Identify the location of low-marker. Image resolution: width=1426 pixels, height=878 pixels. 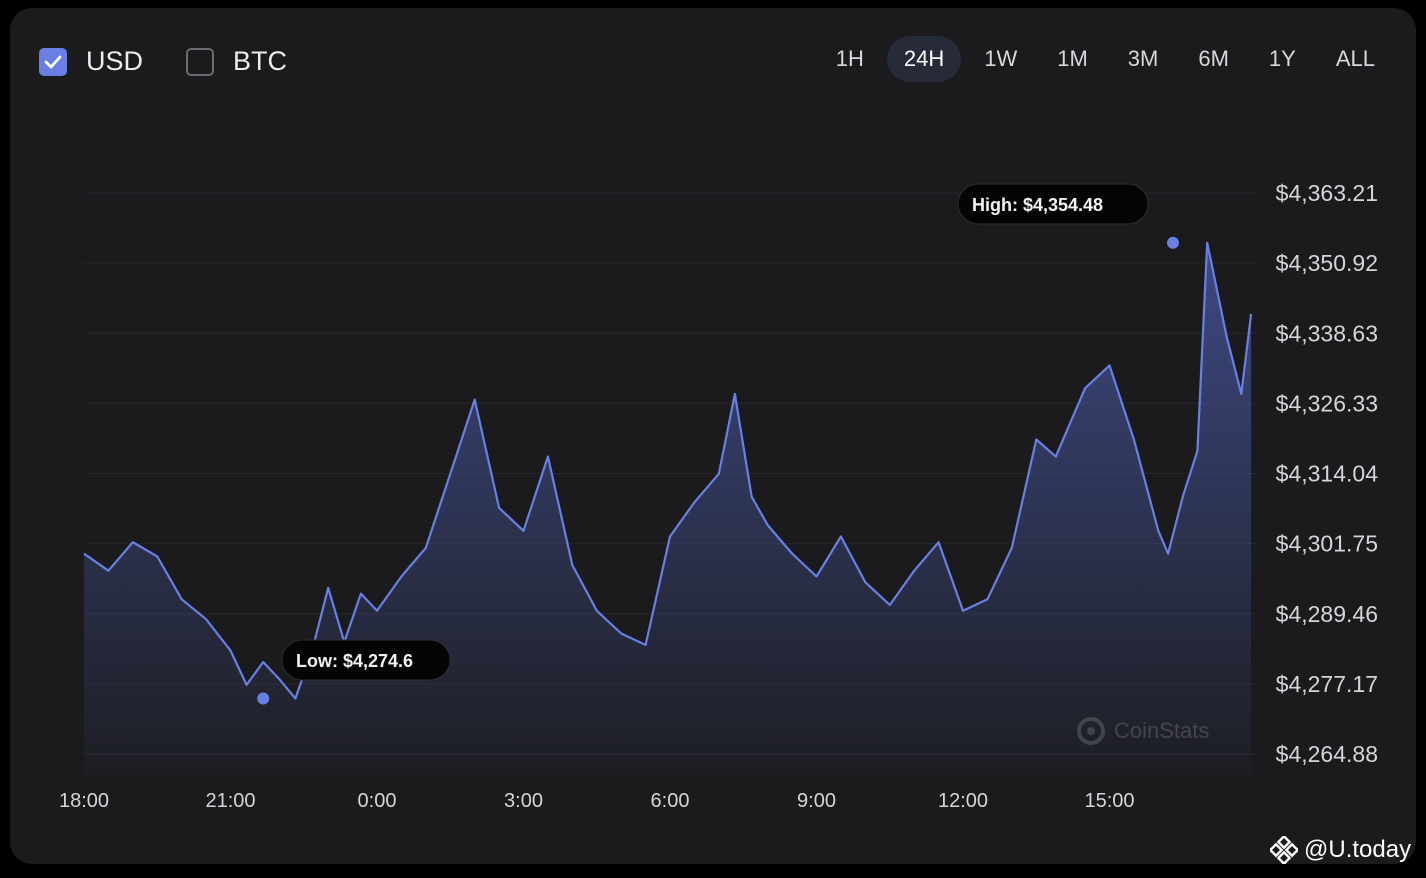
(263, 698).